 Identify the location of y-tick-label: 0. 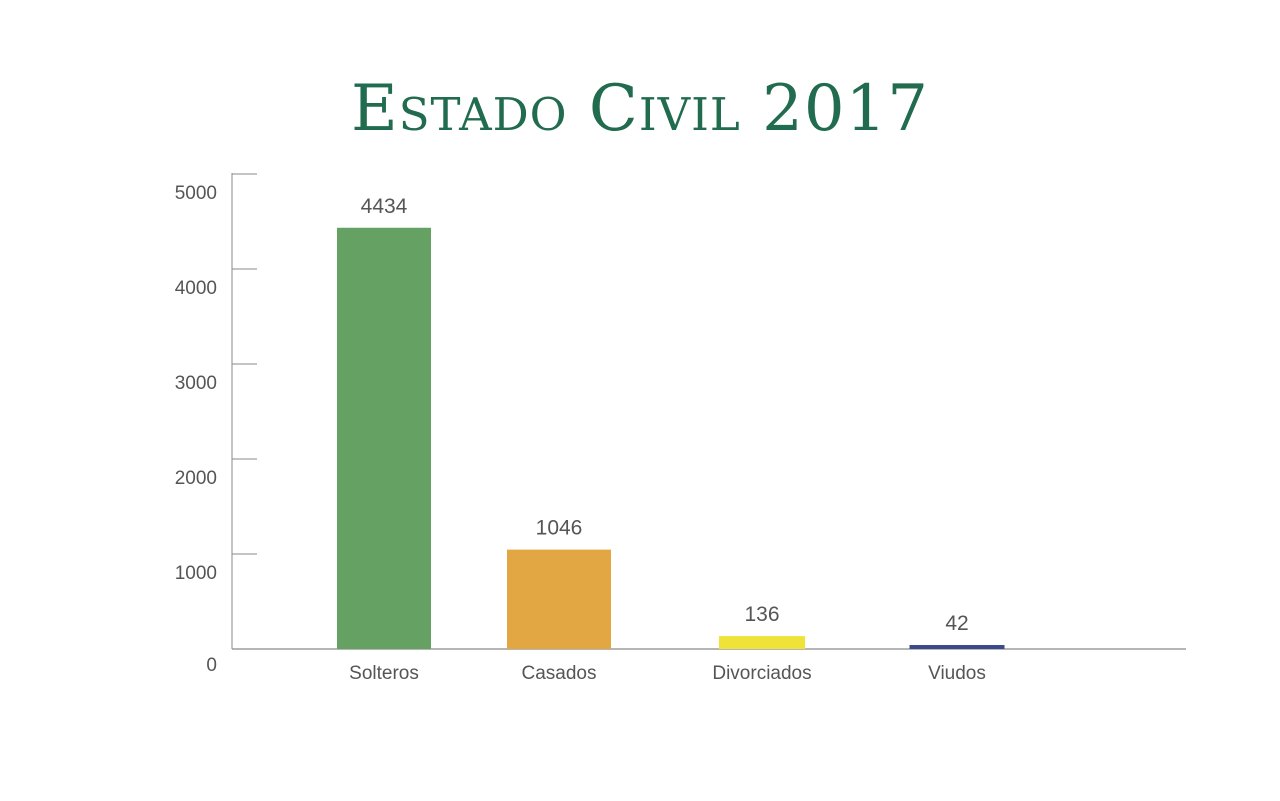
(211, 665).